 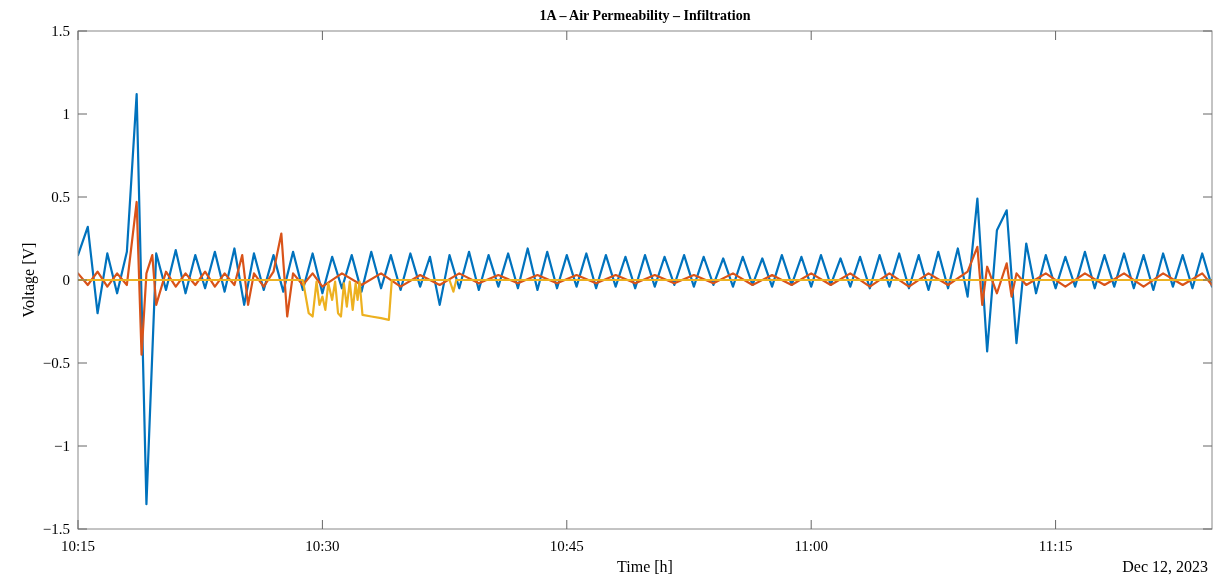 What do you see at coordinates (60, 197) in the screenshot?
I see `y-tick-label: 0.5` at bounding box center [60, 197].